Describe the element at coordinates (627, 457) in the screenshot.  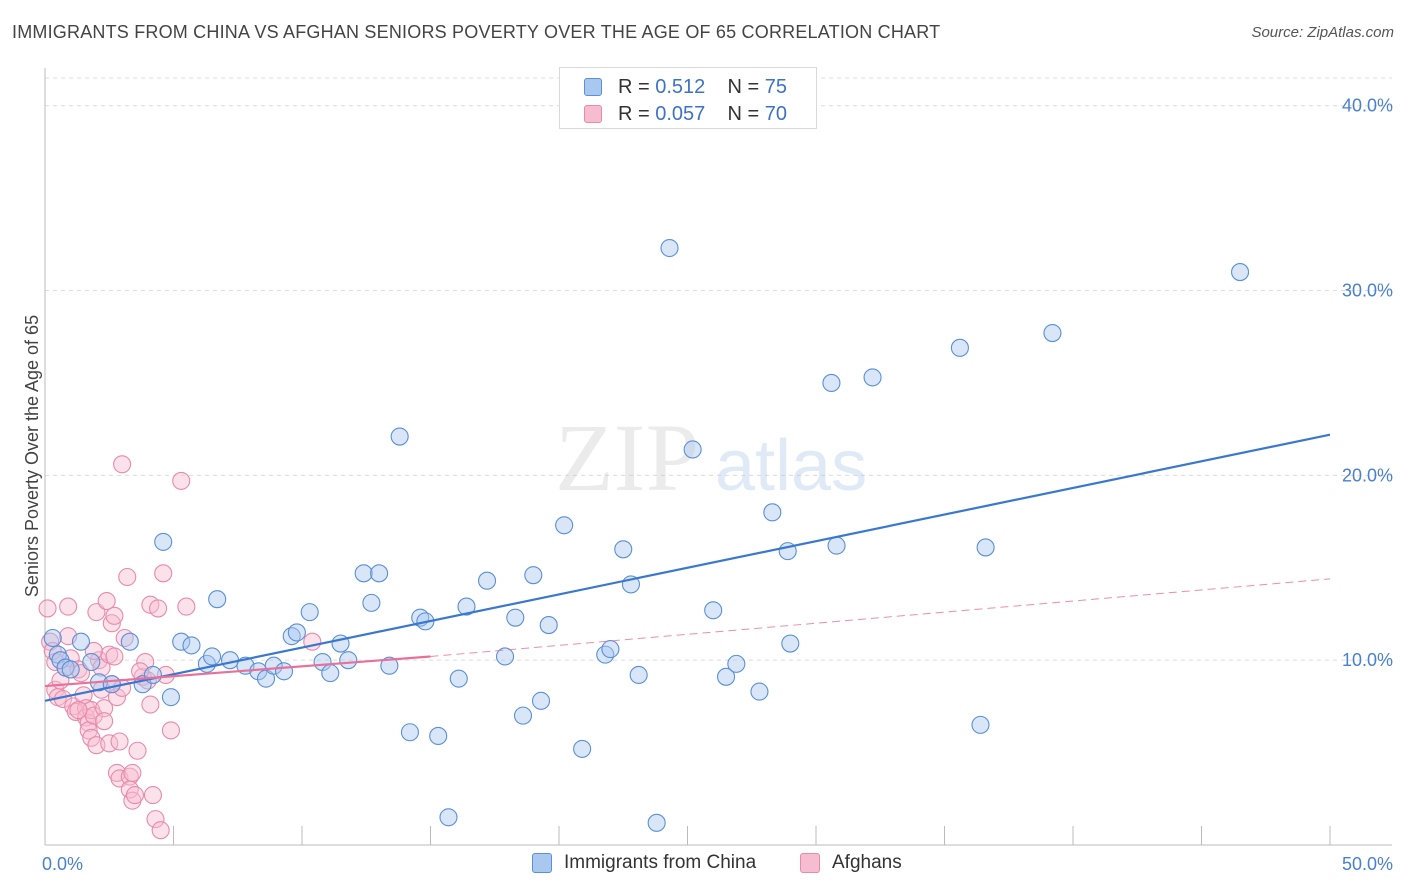
I see `watermark-zip: ZIP` at that location.